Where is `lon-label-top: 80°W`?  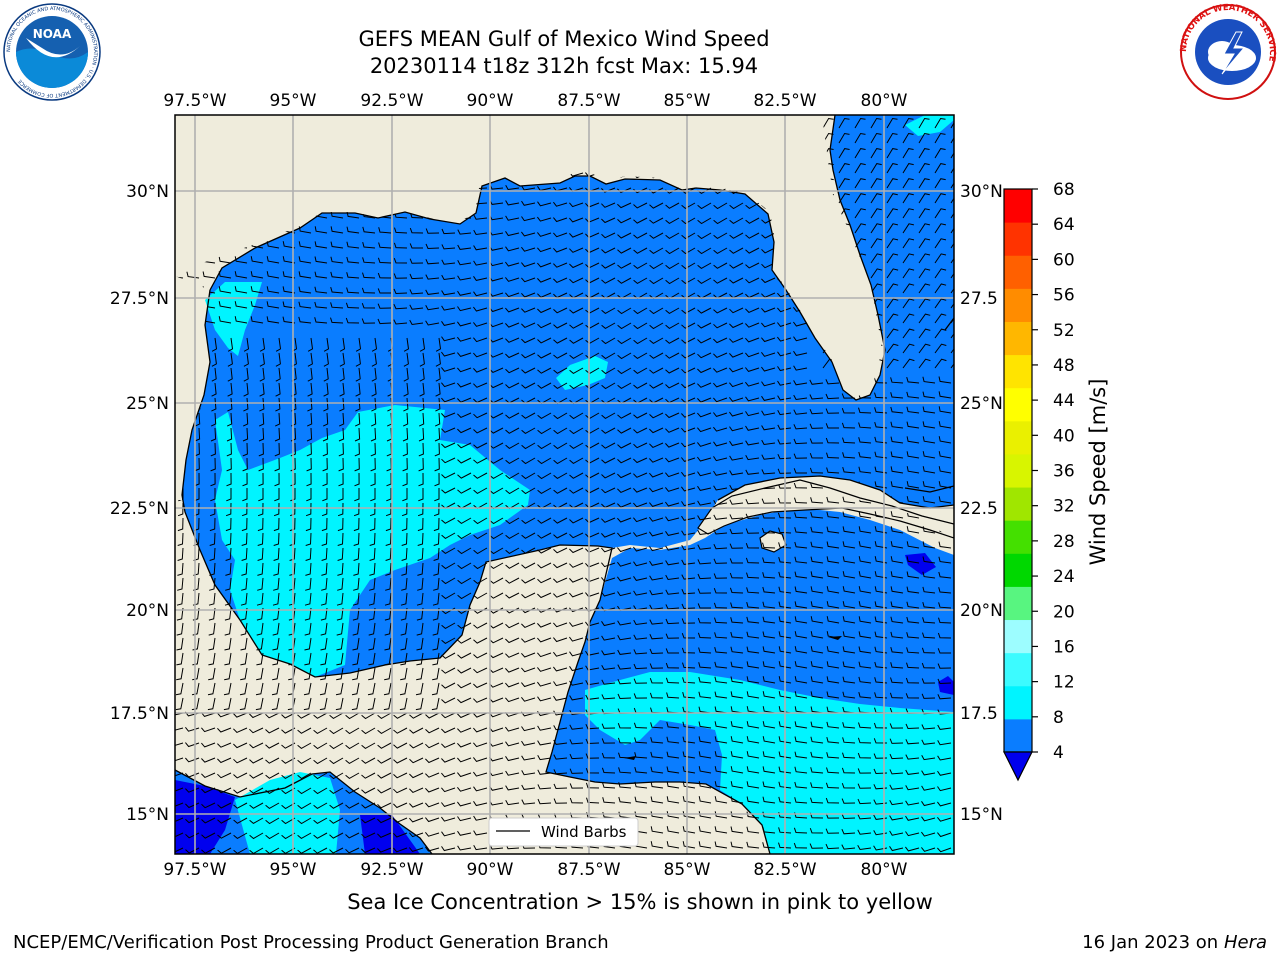
lon-label-top: 80°W is located at coordinates (884, 101).